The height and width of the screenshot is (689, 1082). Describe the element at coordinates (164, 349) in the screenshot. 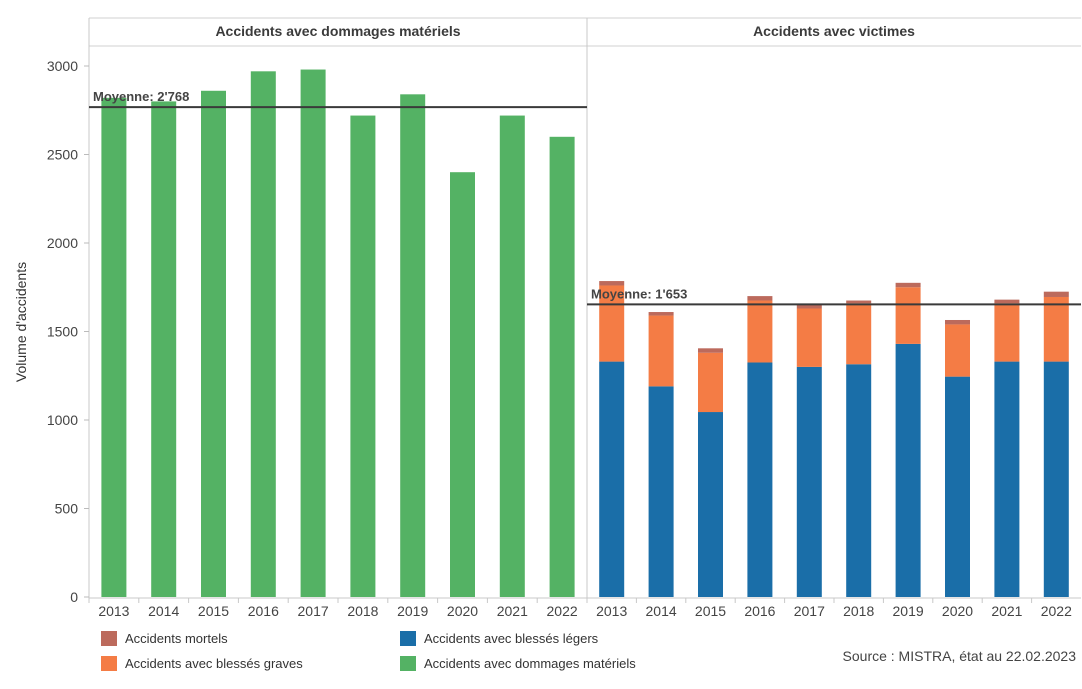

I see `bar-dommages-2014` at that location.